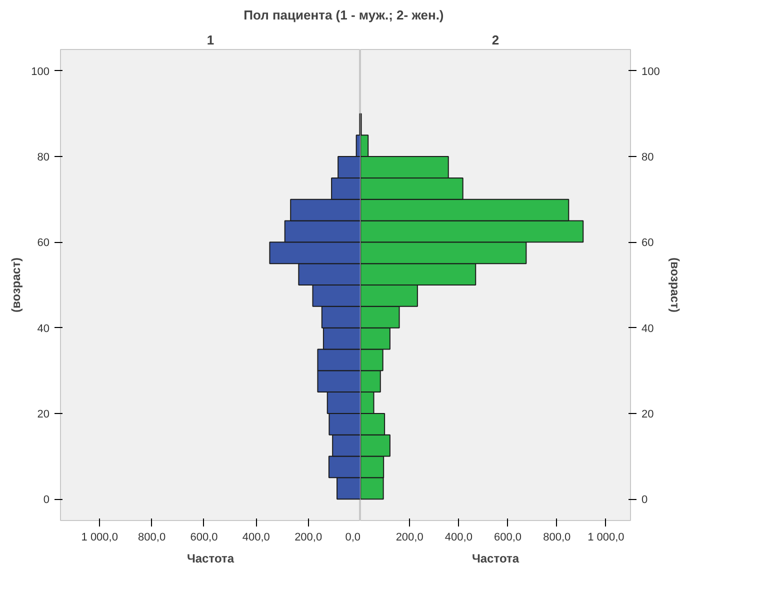  I want to click on chart-title: Пол пациента (1 - муж.; 2- жен.), so click(344, 15).